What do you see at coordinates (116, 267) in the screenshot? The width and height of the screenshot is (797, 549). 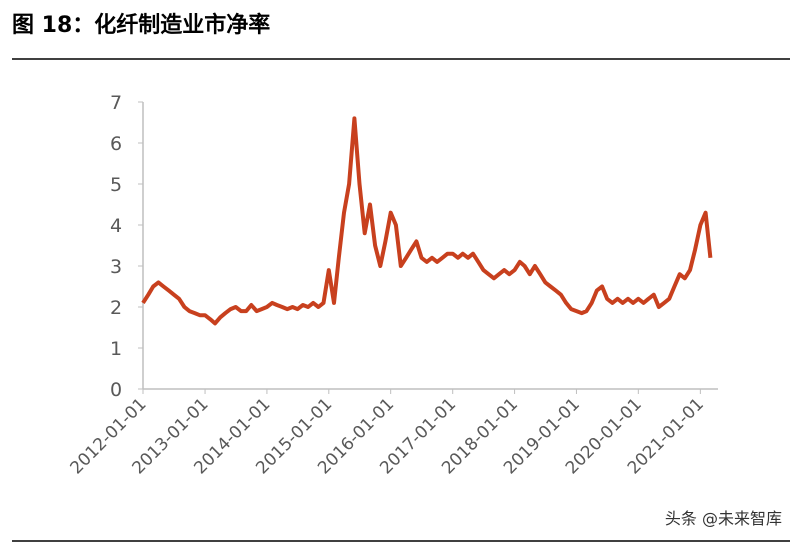 I see `y-tick-label: 3` at bounding box center [116, 267].